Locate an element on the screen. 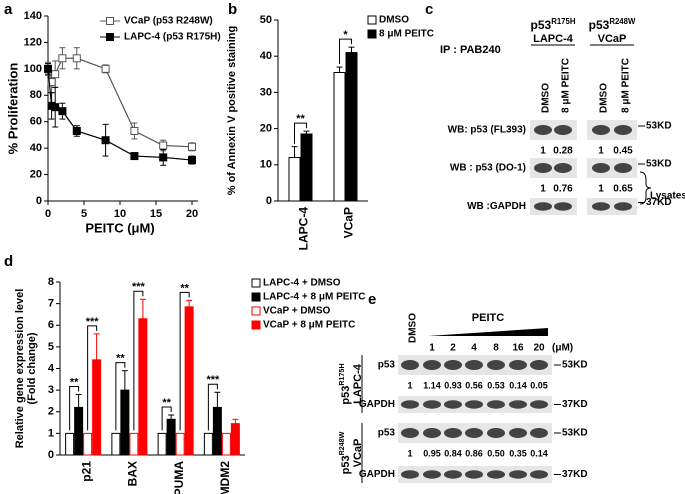  legend-label: LAPC-4 + 8 μM PEITC is located at coordinates (314, 297).